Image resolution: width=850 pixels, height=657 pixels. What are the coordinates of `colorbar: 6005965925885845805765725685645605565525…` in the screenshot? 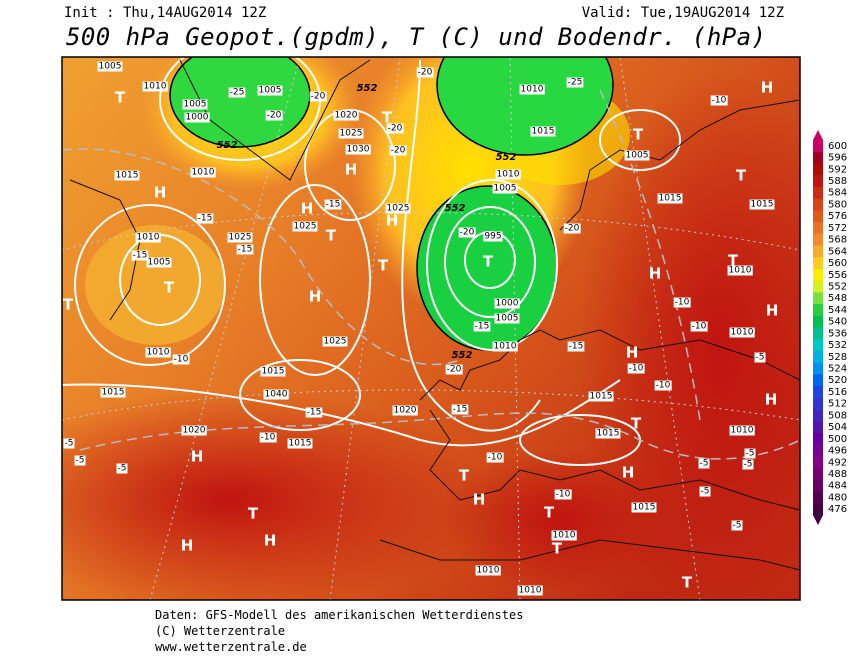 It's located at (830, 327).